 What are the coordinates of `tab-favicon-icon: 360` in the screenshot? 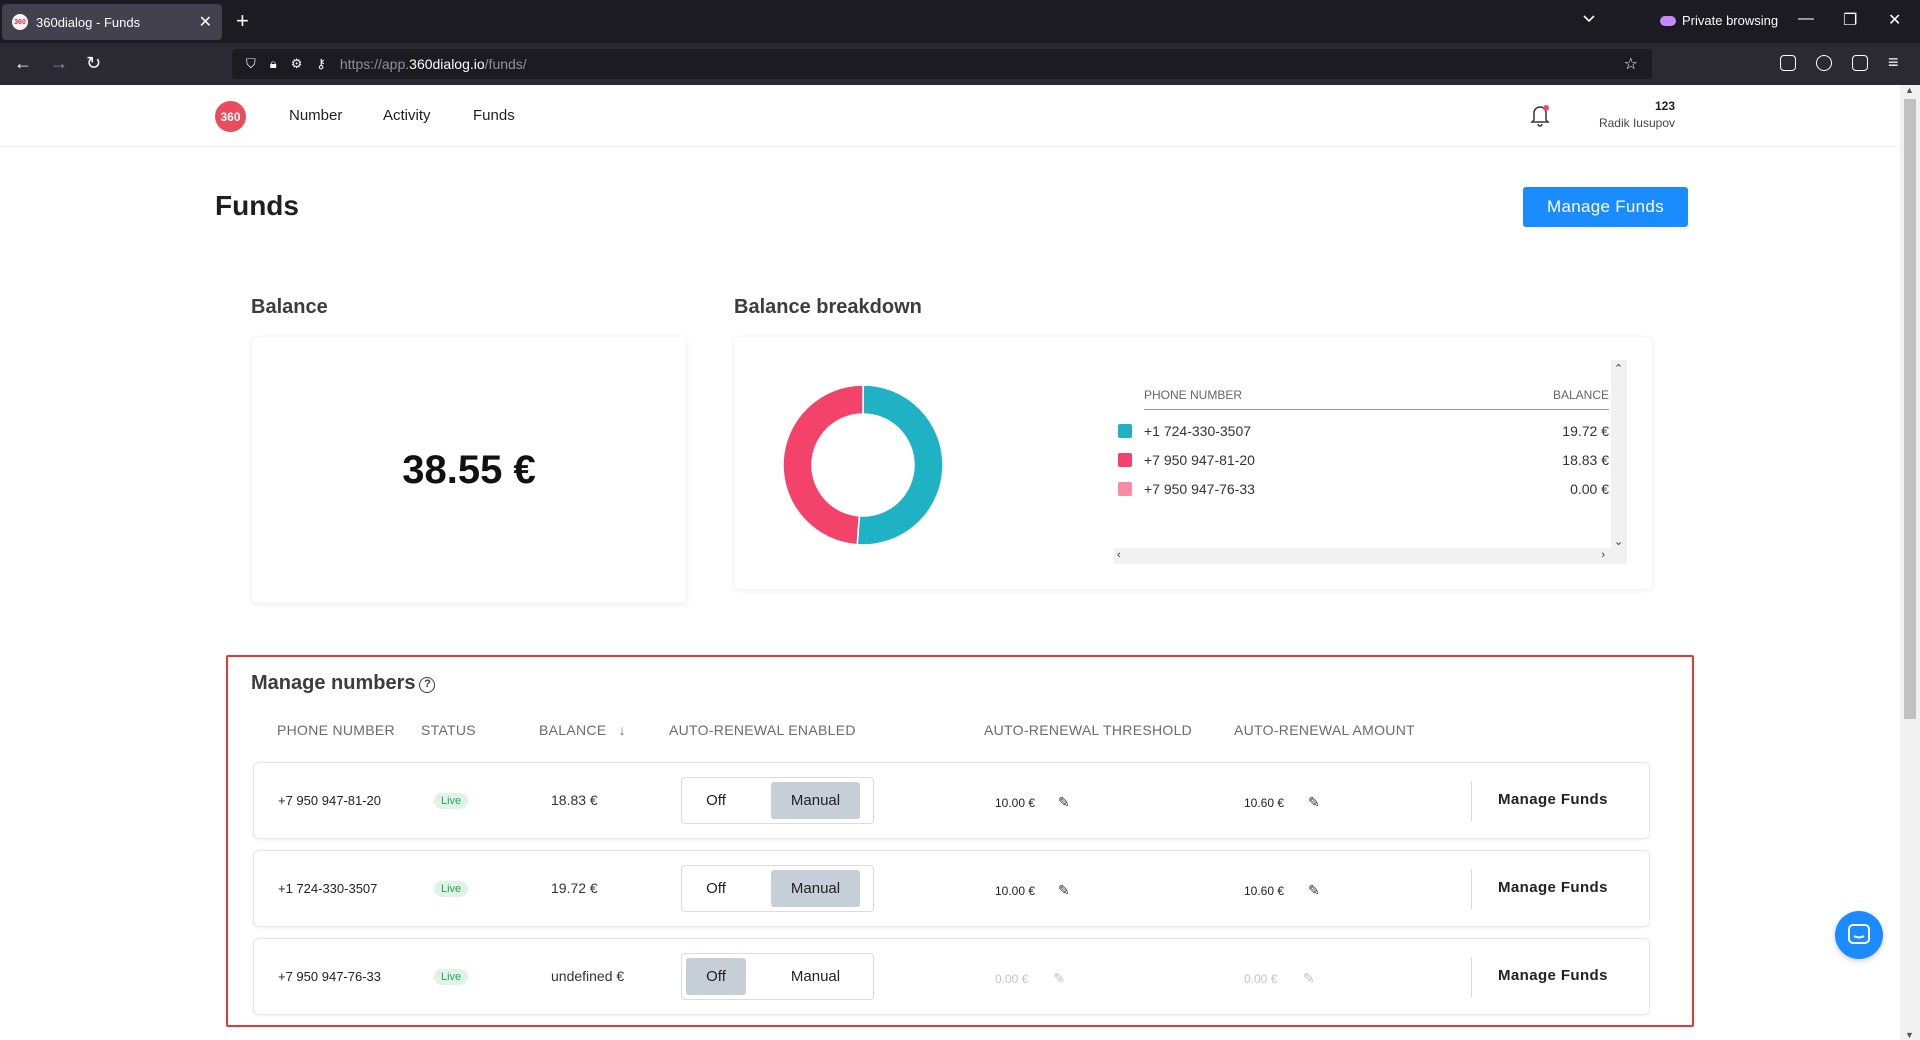 It's located at (20, 22).